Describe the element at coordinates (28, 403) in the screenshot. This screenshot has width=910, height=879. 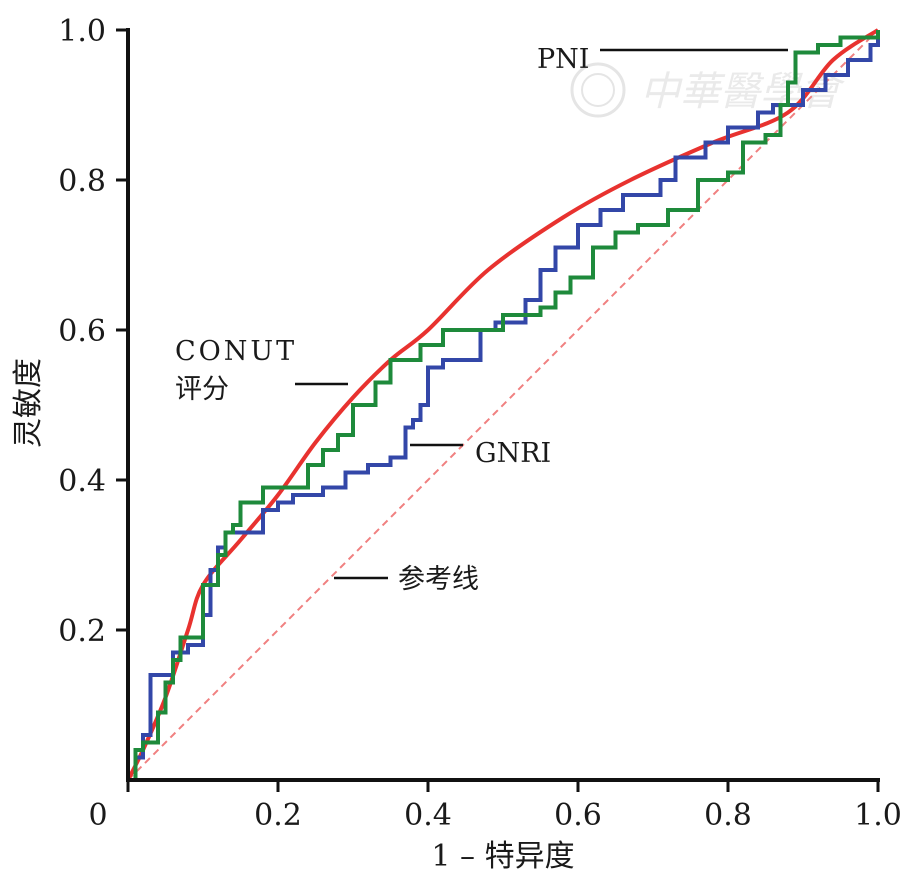
I see `y-axis-title: 灵敏度` at that location.